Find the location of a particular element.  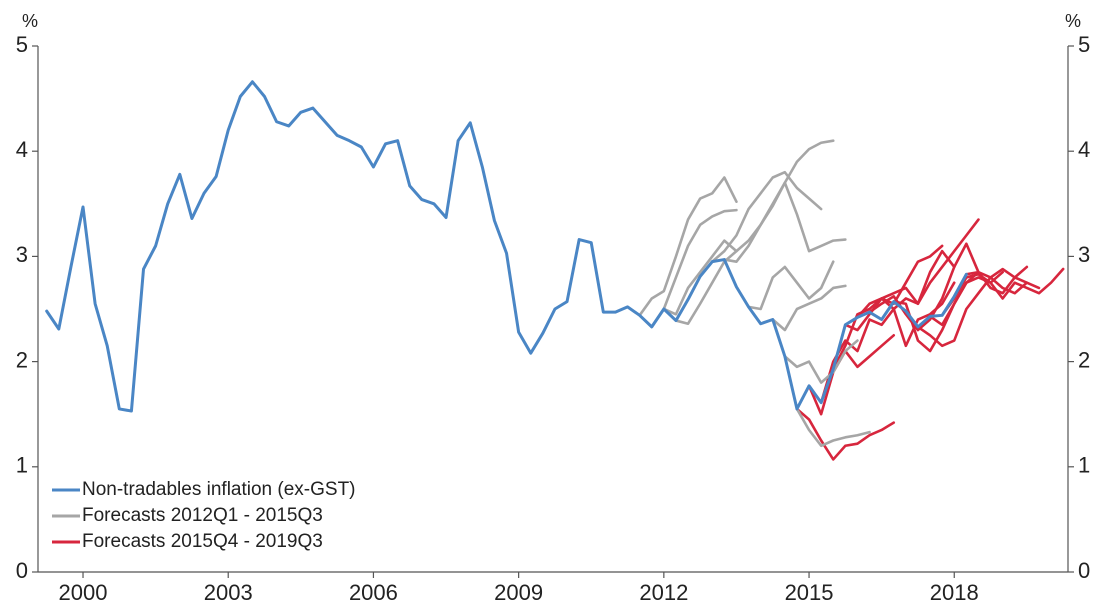

legend-label: Non-tradables inflation (ex-GST) is located at coordinates (219, 489).